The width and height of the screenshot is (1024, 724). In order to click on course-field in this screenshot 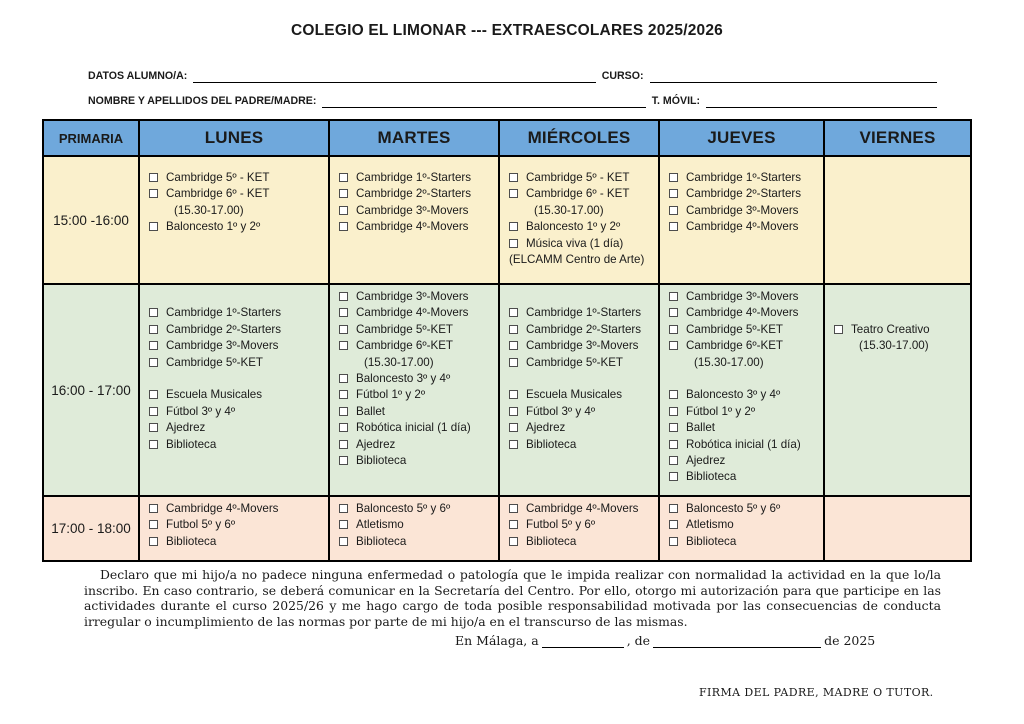, I will do `click(793, 76)`.